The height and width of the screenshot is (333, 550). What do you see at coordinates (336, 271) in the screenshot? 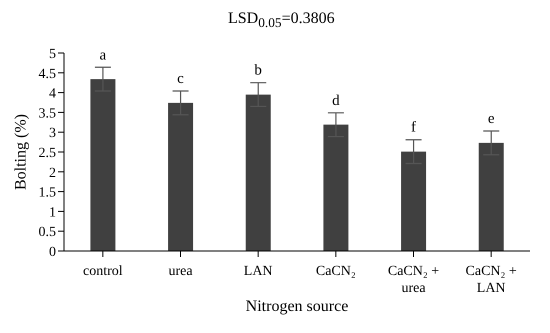
I see `x-tick-label: CaCN₂` at bounding box center [336, 271].